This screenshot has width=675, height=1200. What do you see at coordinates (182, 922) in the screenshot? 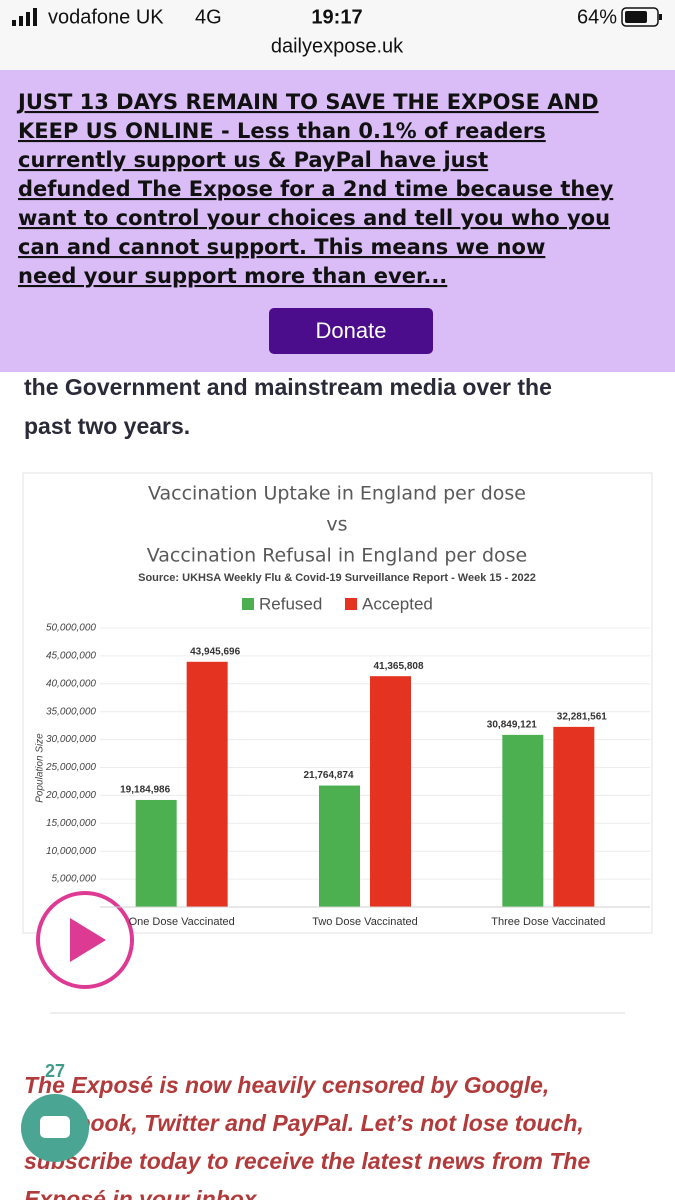
I see `x-tick-label: One Dose Vaccinated` at bounding box center [182, 922].